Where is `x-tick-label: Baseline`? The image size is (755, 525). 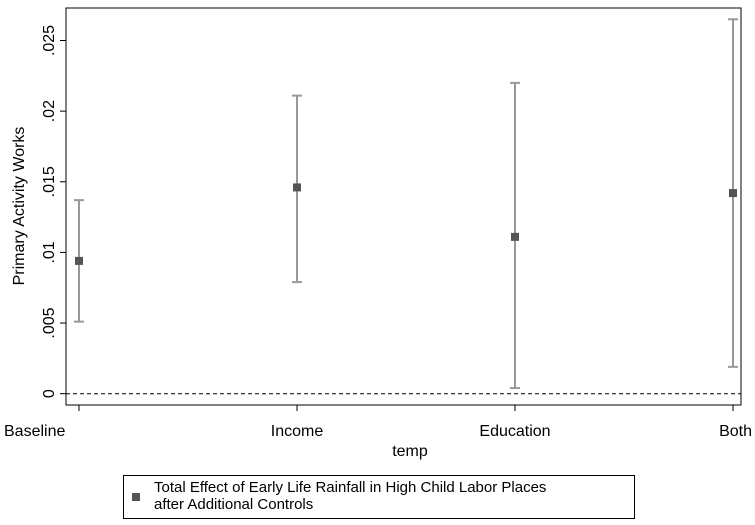
x-tick-label: Baseline is located at coordinates (34, 431).